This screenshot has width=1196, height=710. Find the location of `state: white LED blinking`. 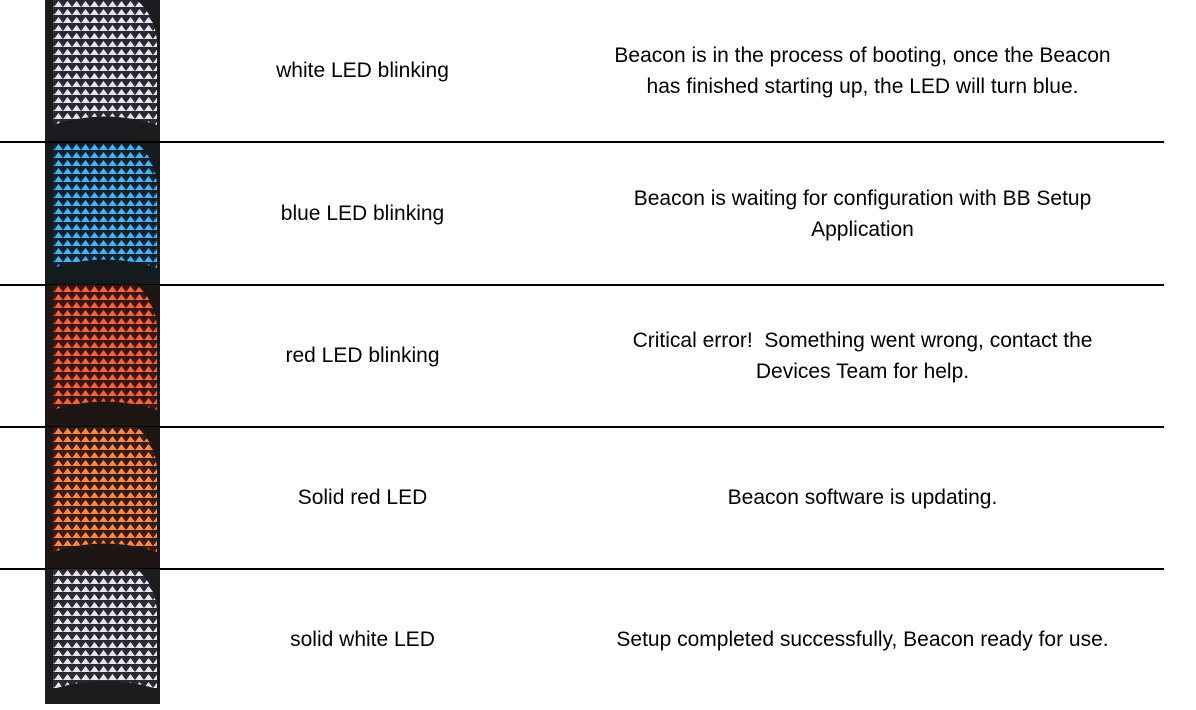

state: white LED blinking is located at coordinates (362, 70).